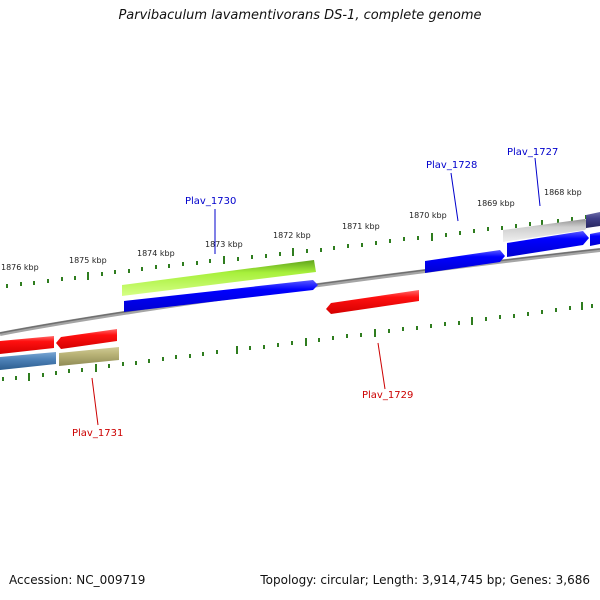  Describe the element at coordinates (77, 580) in the screenshot. I see `accession-footer: Accession: NC_009719` at that location.